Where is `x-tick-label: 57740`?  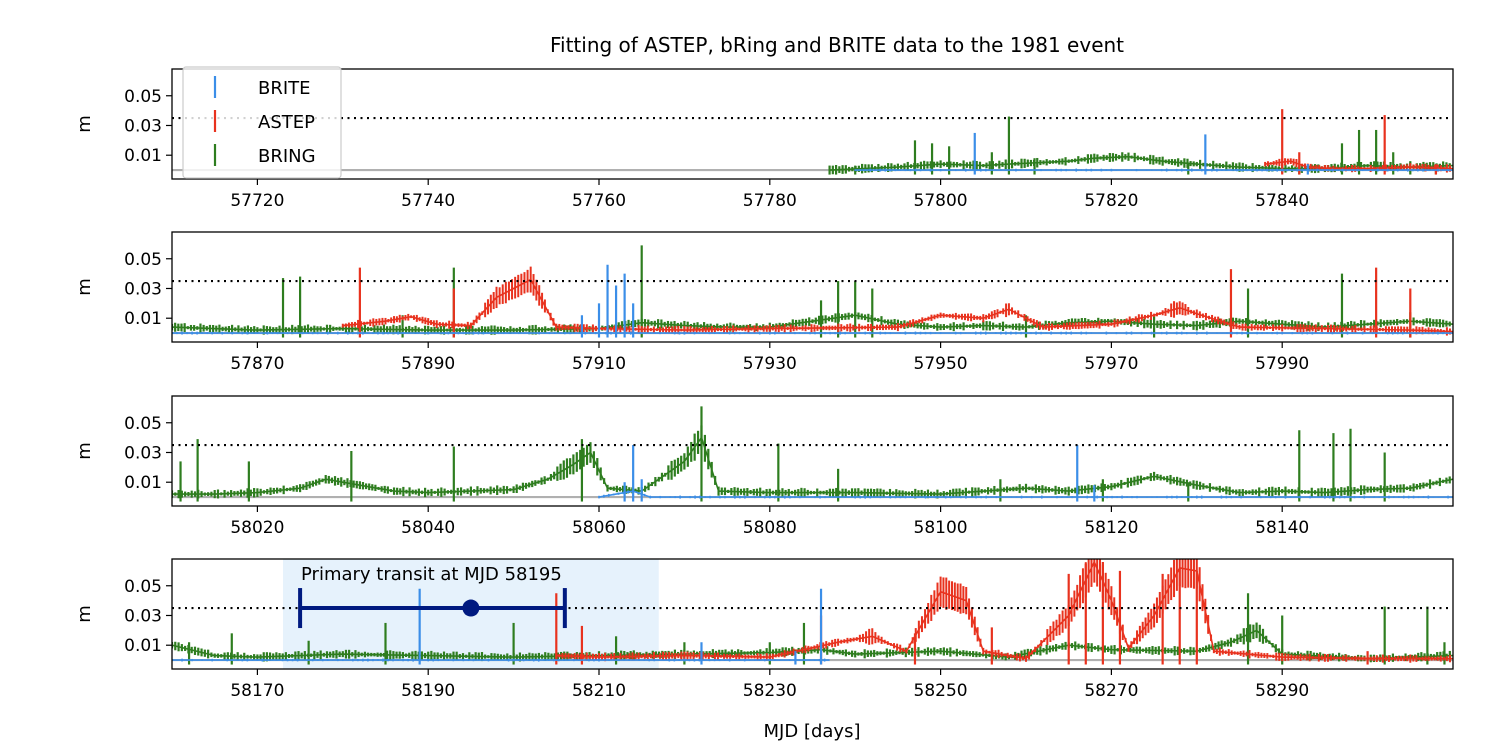 x-tick-label: 57740 is located at coordinates (428, 201).